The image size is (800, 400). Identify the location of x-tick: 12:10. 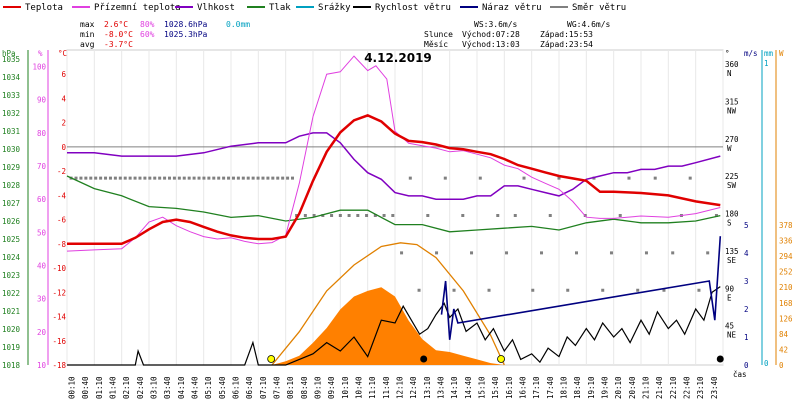
(400, 387).